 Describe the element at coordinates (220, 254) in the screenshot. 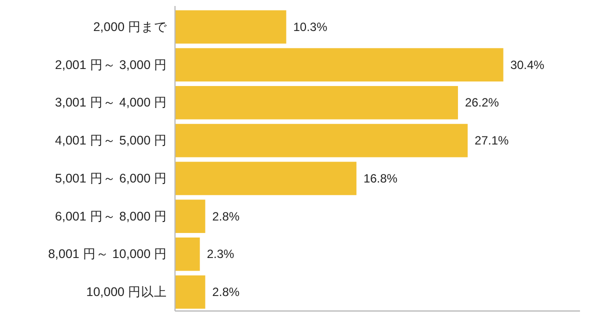

I see `data-label: 2.3%` at that location.